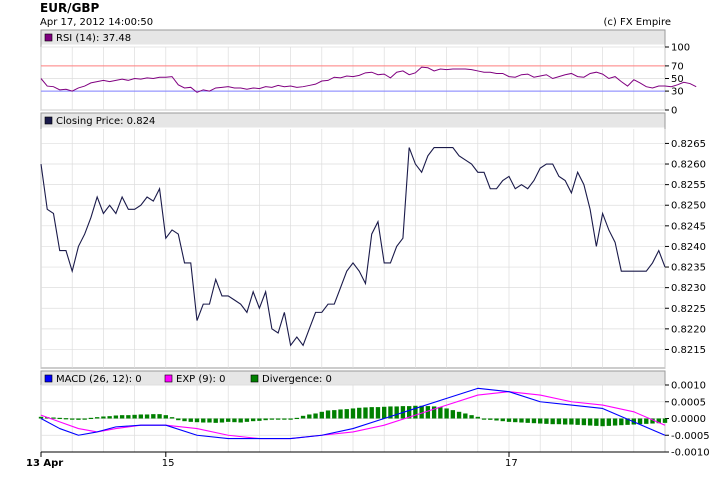 Image resolution: width=710 pixels, height=487 pixels. I want to click on x-tick-label: 15, so click(168, 463).